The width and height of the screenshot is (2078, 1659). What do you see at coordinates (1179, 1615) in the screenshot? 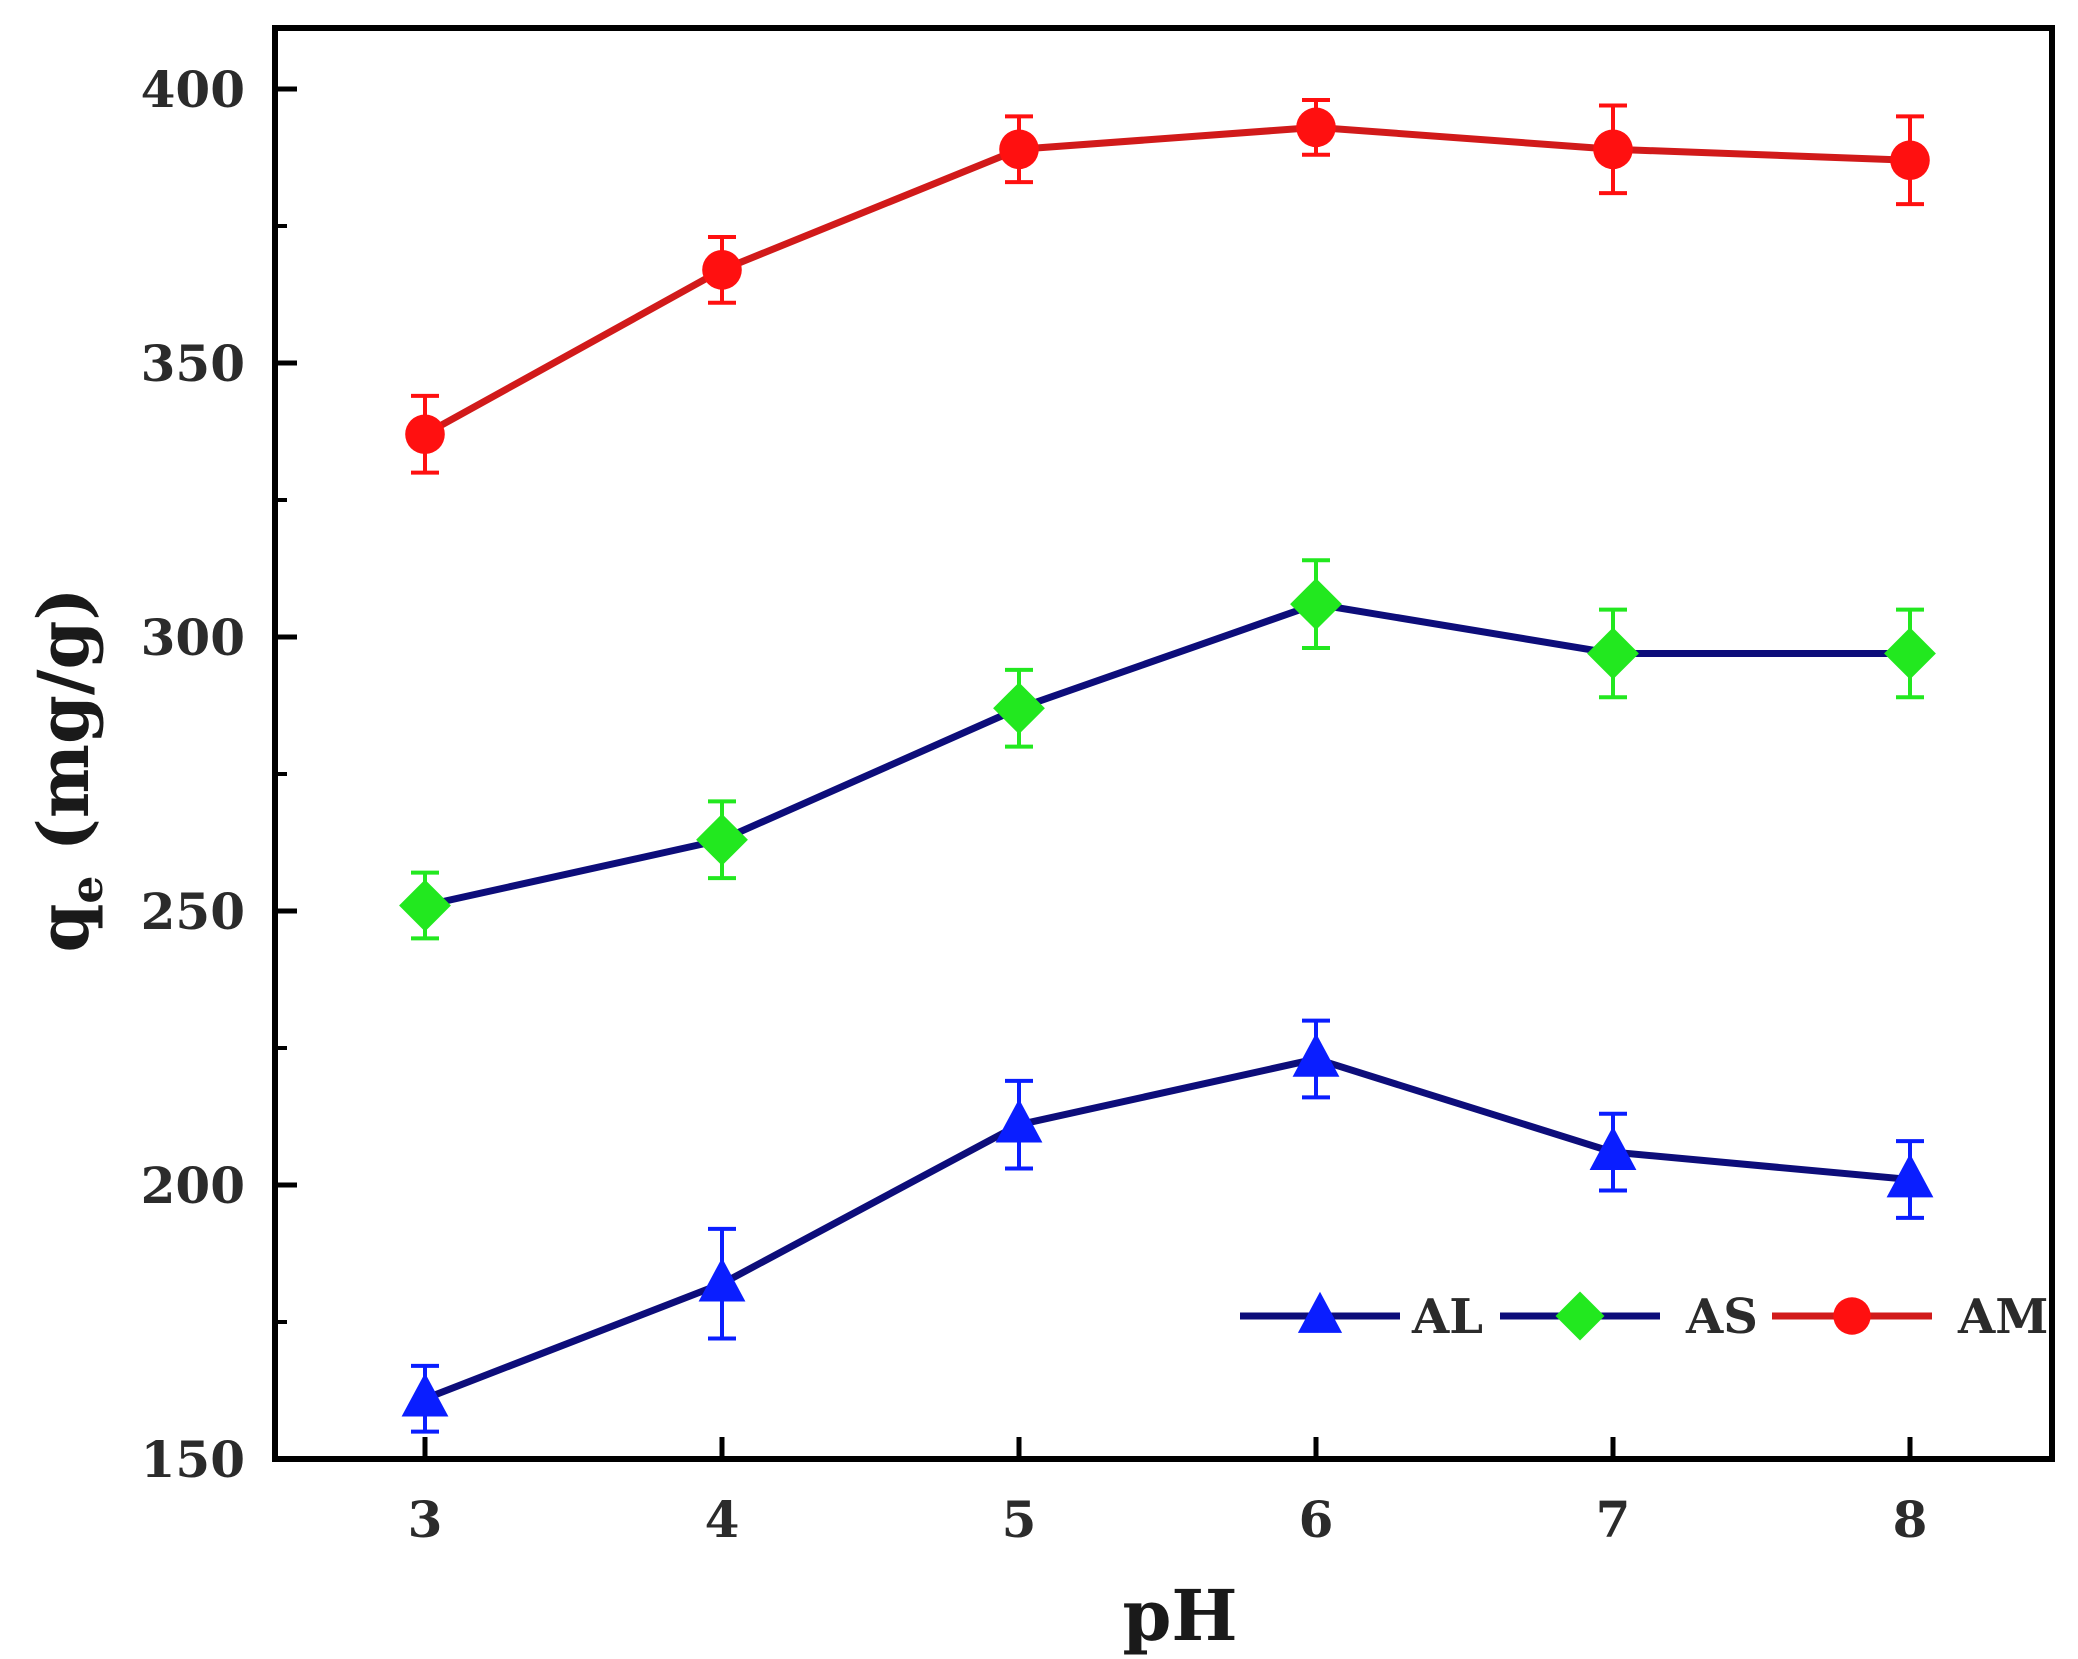
I see `x-axis-title: pH` at bounding box center [1179, 1615].